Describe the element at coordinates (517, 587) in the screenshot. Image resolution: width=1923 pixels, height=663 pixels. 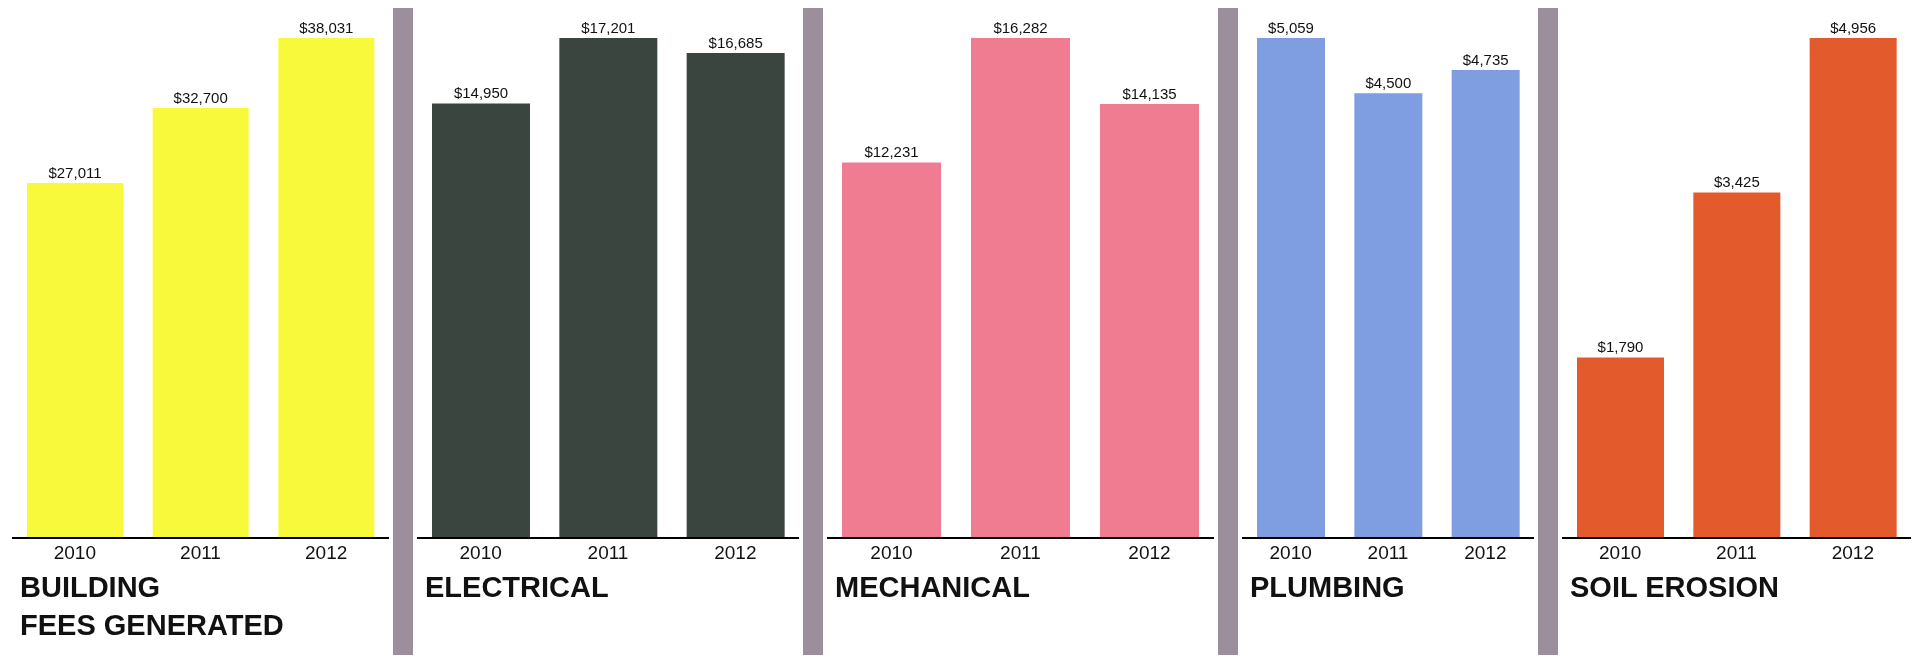
I see `text: ELECTRICAL` at that location.